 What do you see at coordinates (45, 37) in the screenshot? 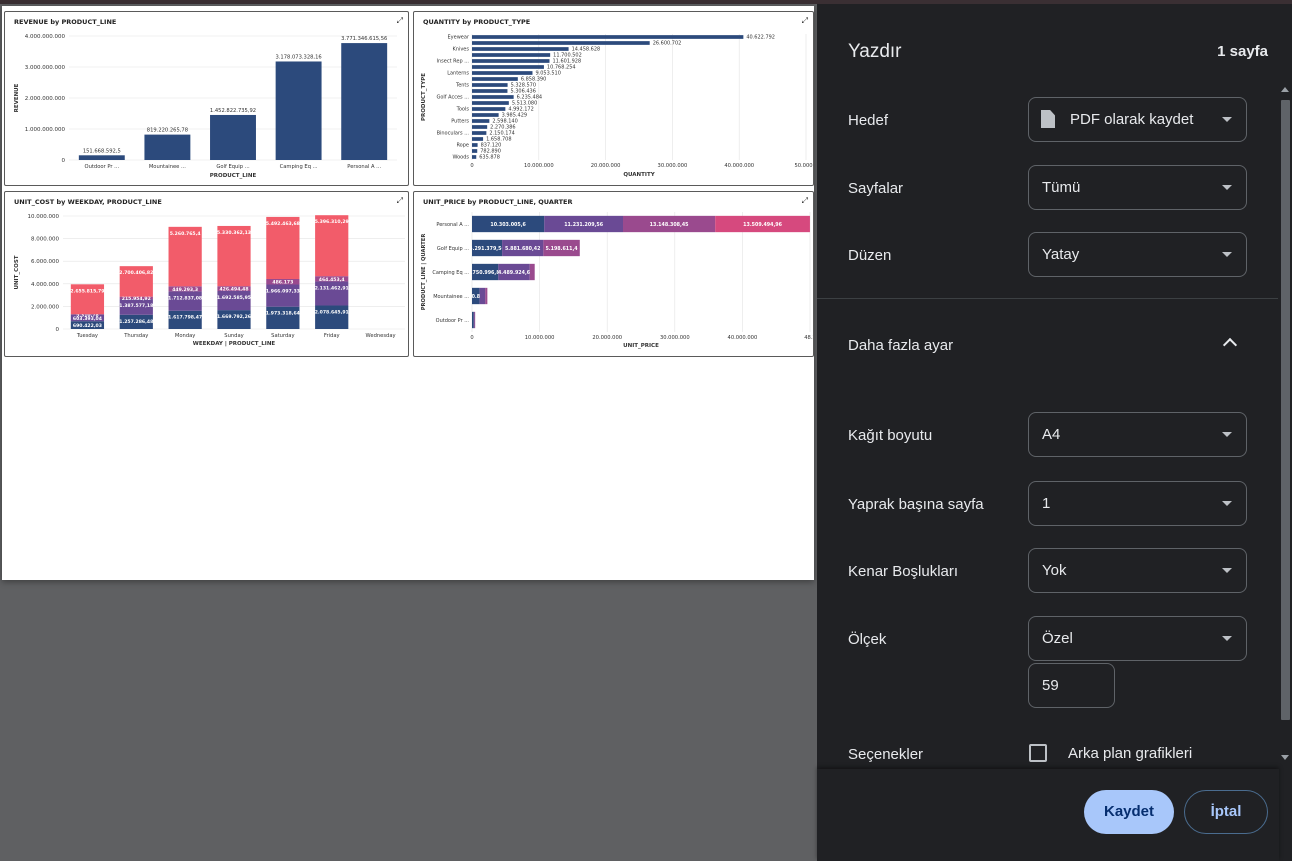
I see `y-tick-label: 4.000.000.000` at bounding box center [45, 37].